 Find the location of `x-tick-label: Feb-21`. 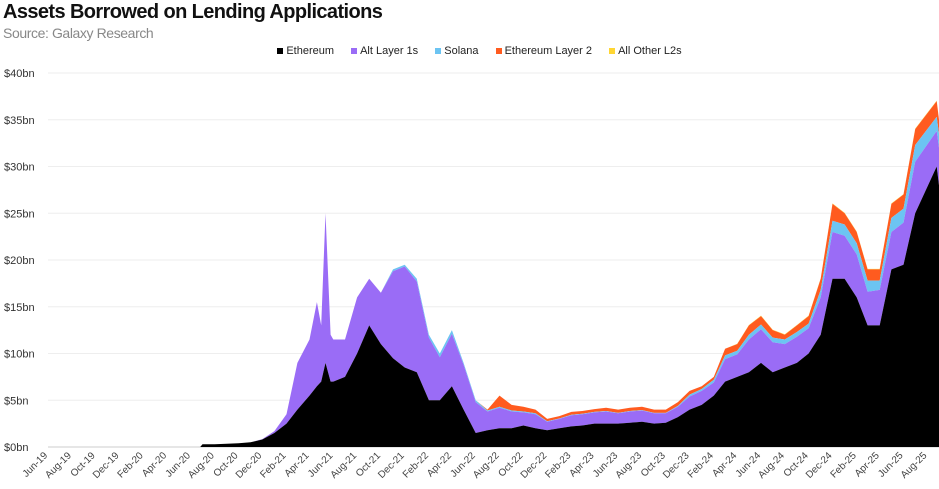

x-tick-label: Feb-21 is located at coordinates (273, 465).